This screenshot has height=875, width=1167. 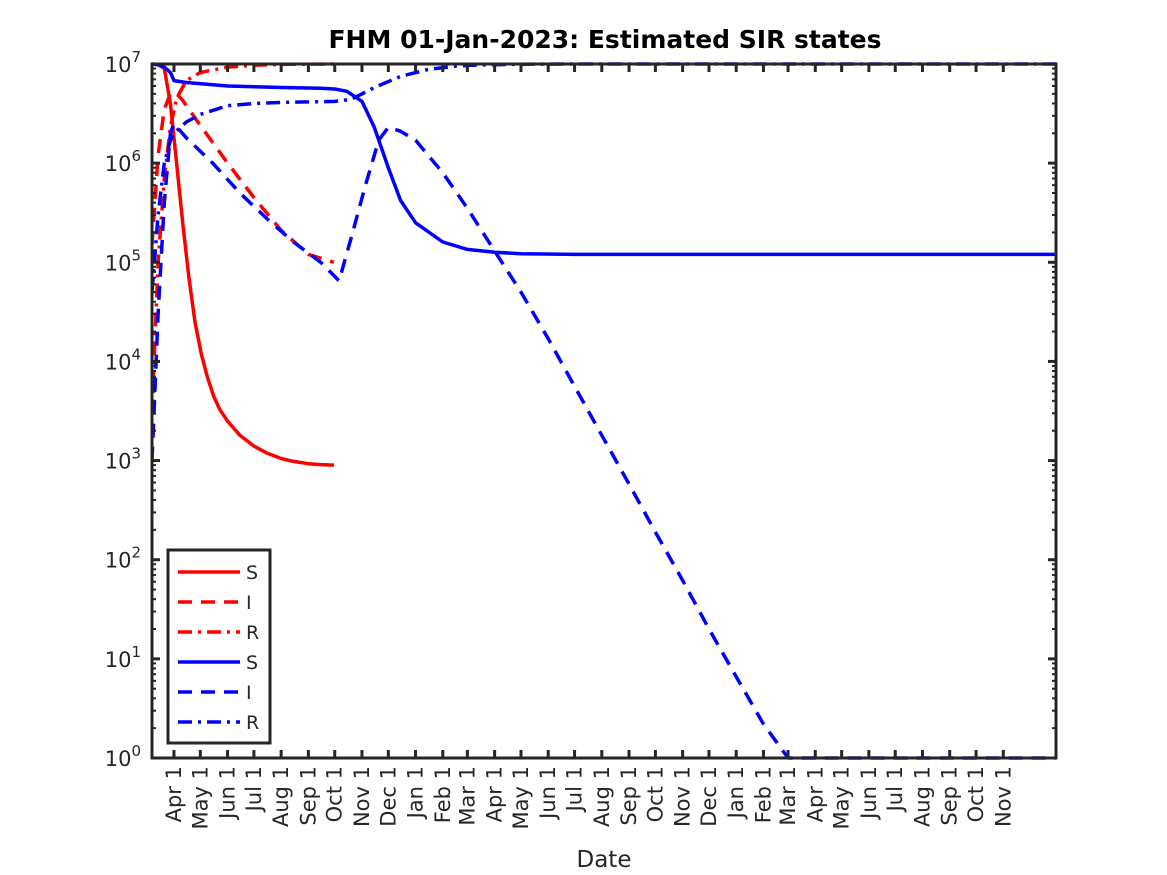 What do you see at coordinates (604, 39) in the screenshot?
I see `chart-title: FHM 01-Jan-2023: Estimated SIR states` at bounding box center [604, 39].